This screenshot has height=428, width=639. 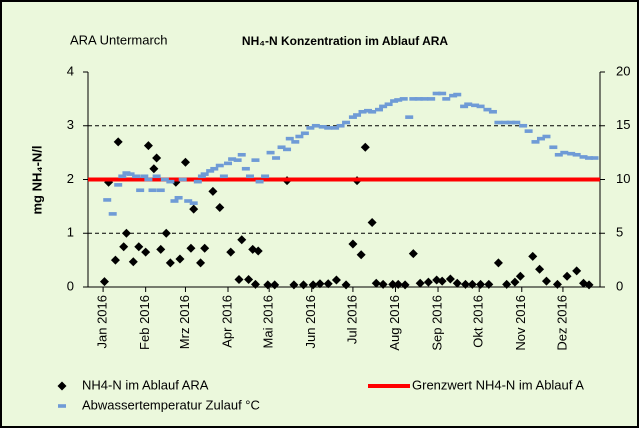 I want to click on x-tick-label: Mai 2016, so click(x=268, y=321).